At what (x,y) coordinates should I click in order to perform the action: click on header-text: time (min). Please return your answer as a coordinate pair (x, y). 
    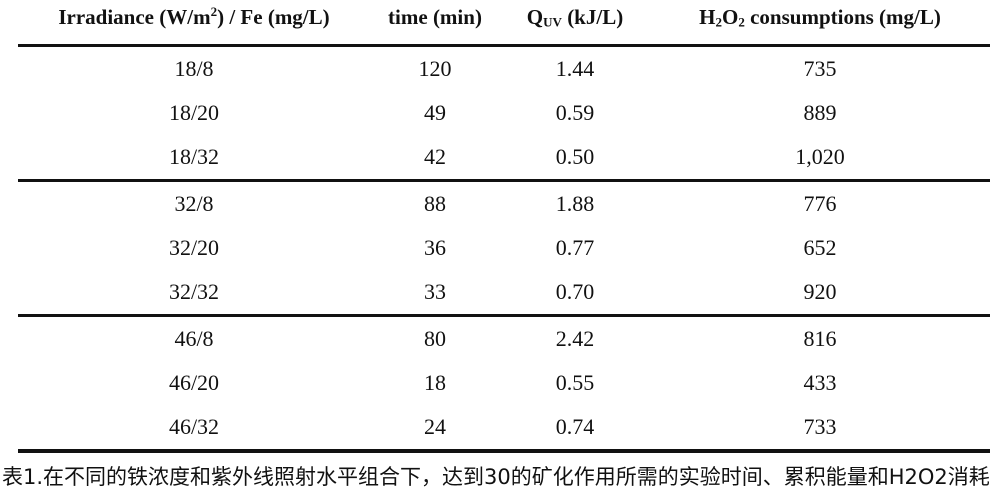
    Looking at the image, I should click on (435, 16).